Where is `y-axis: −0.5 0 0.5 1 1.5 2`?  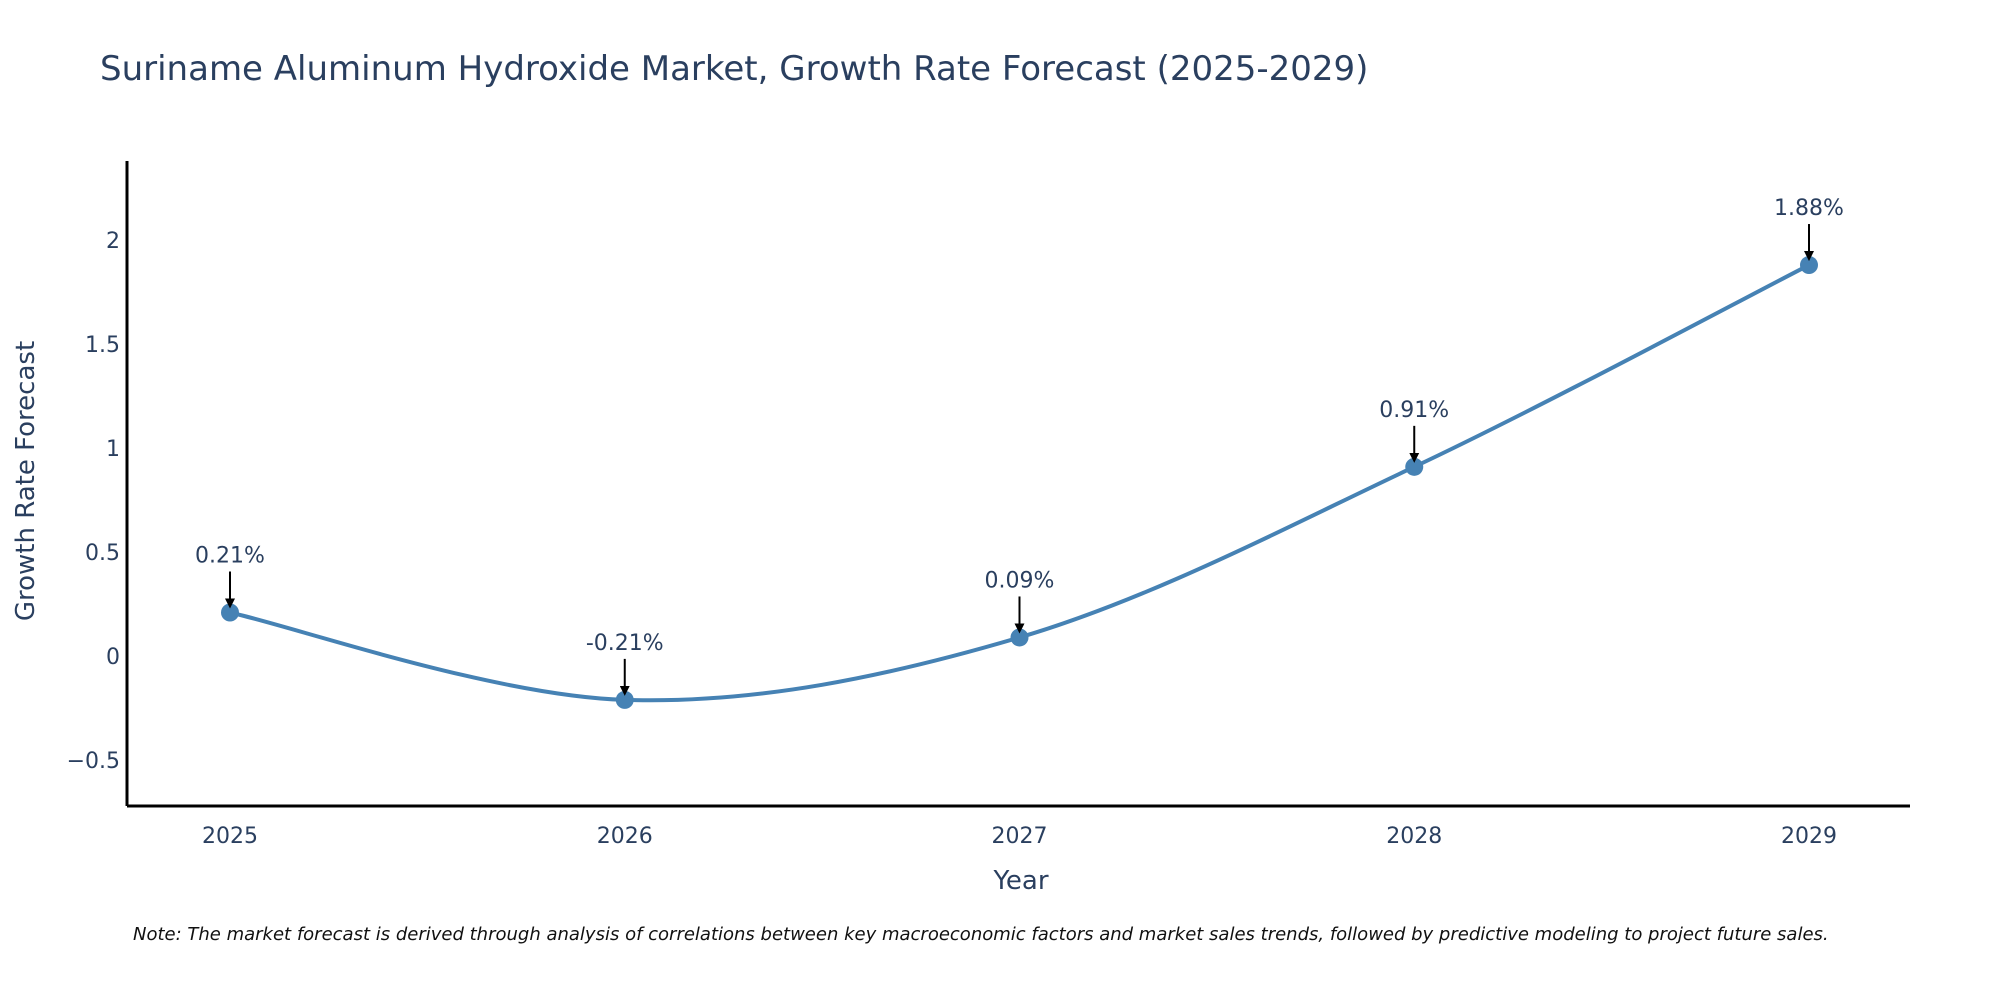
y-axis: −0.5 0 0.5 1 1.5 2 is located at coordinates (98, 483).